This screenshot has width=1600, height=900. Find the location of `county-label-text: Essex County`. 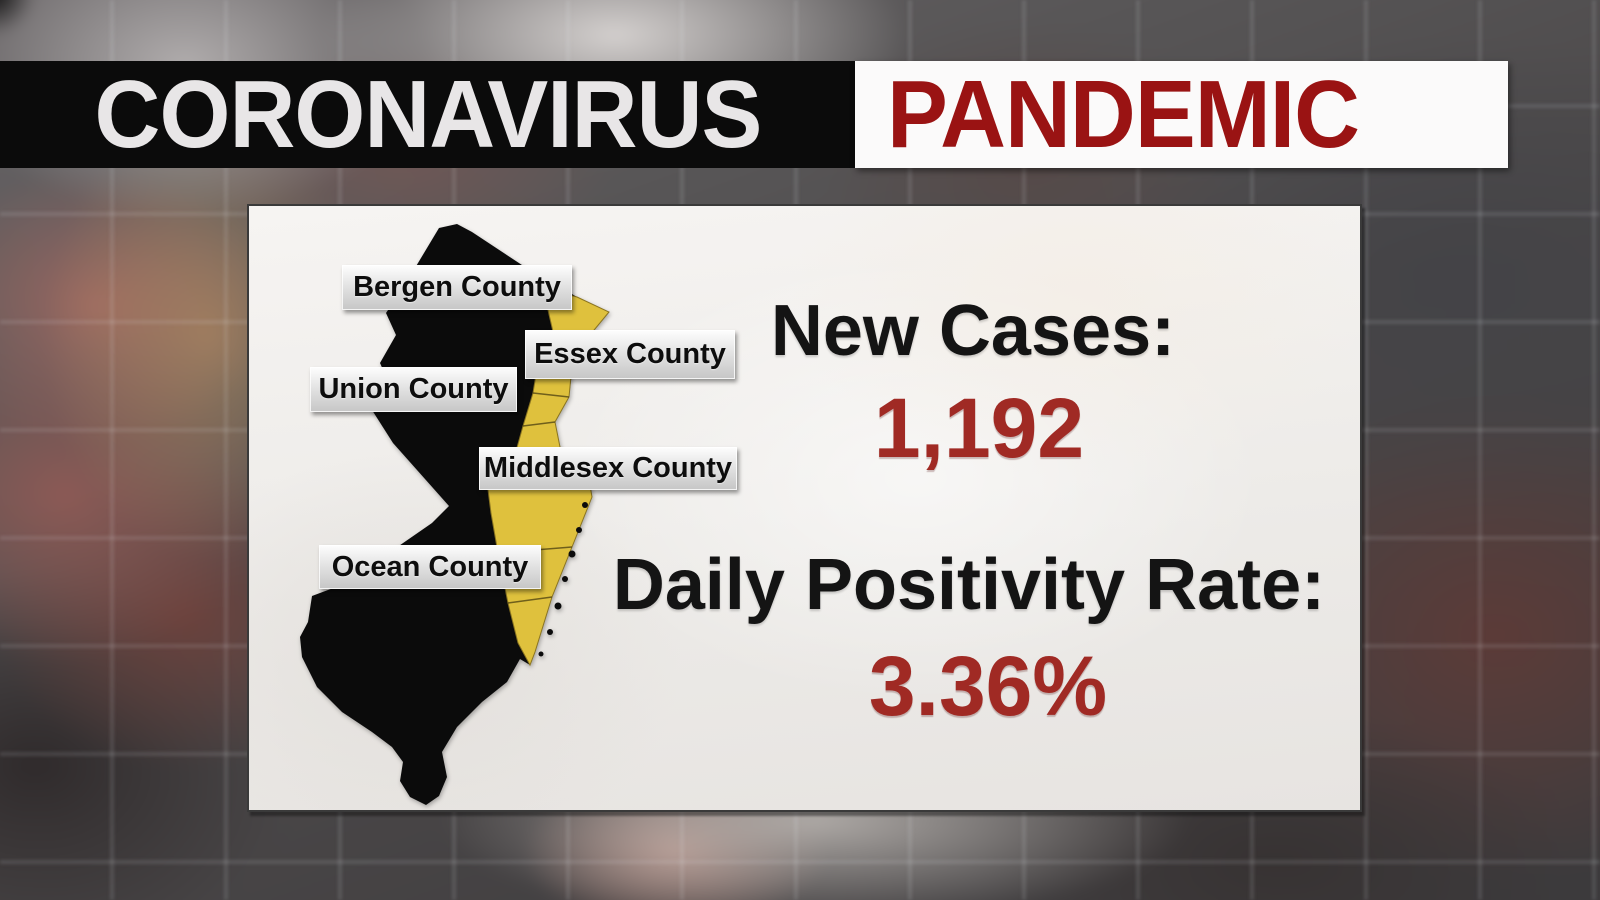

county-label-text: Essex County is located at coordinates (630, 354).